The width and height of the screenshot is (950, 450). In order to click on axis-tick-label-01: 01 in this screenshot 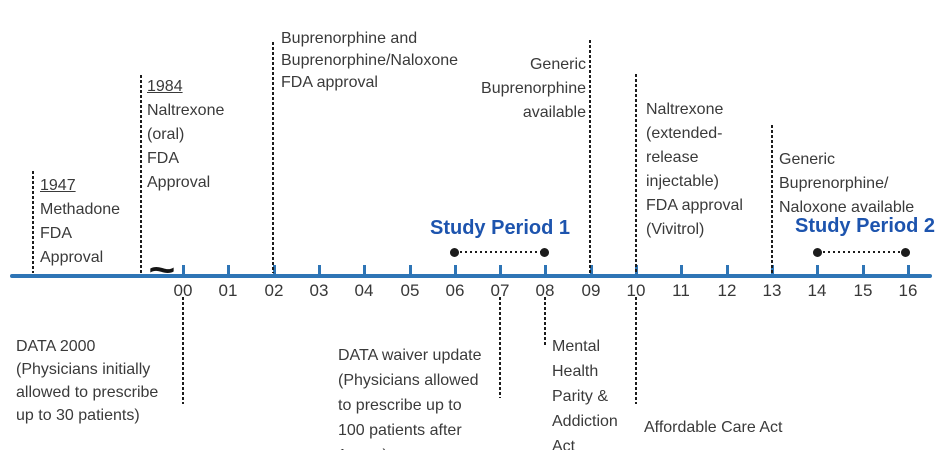, I will do `click(228, 290)`.